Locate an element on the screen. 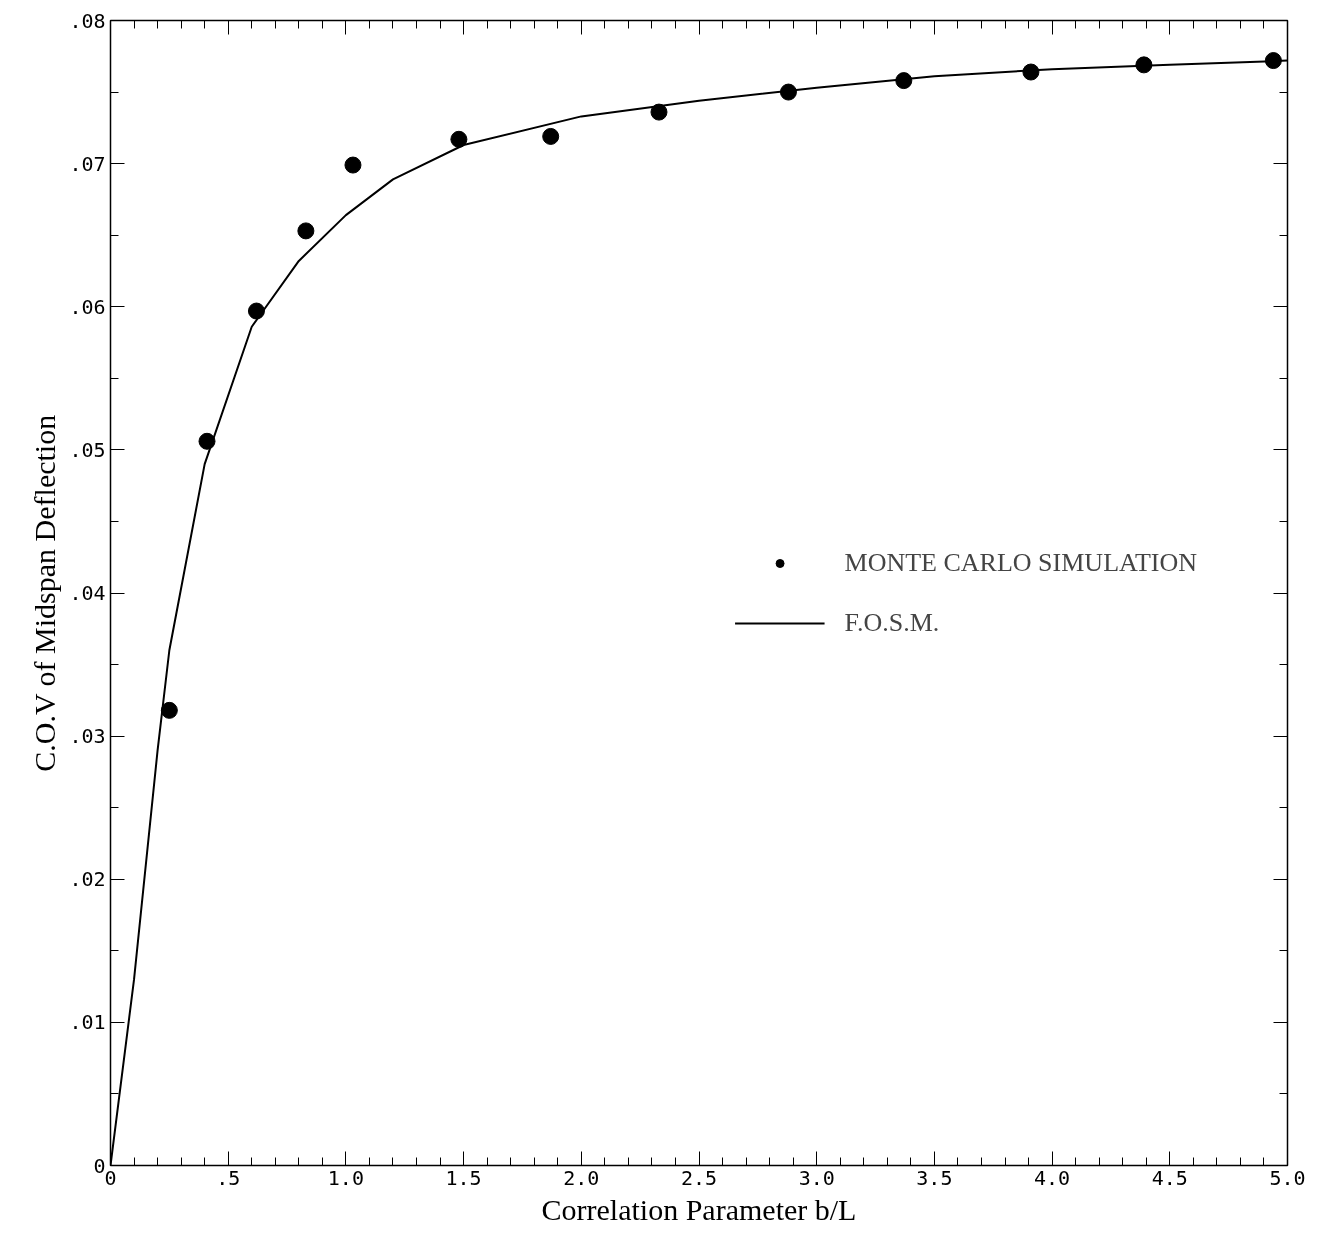 This screenshot has width=1322, height=1255. y-tick-label: .02 is located at coordinates (87, 879).